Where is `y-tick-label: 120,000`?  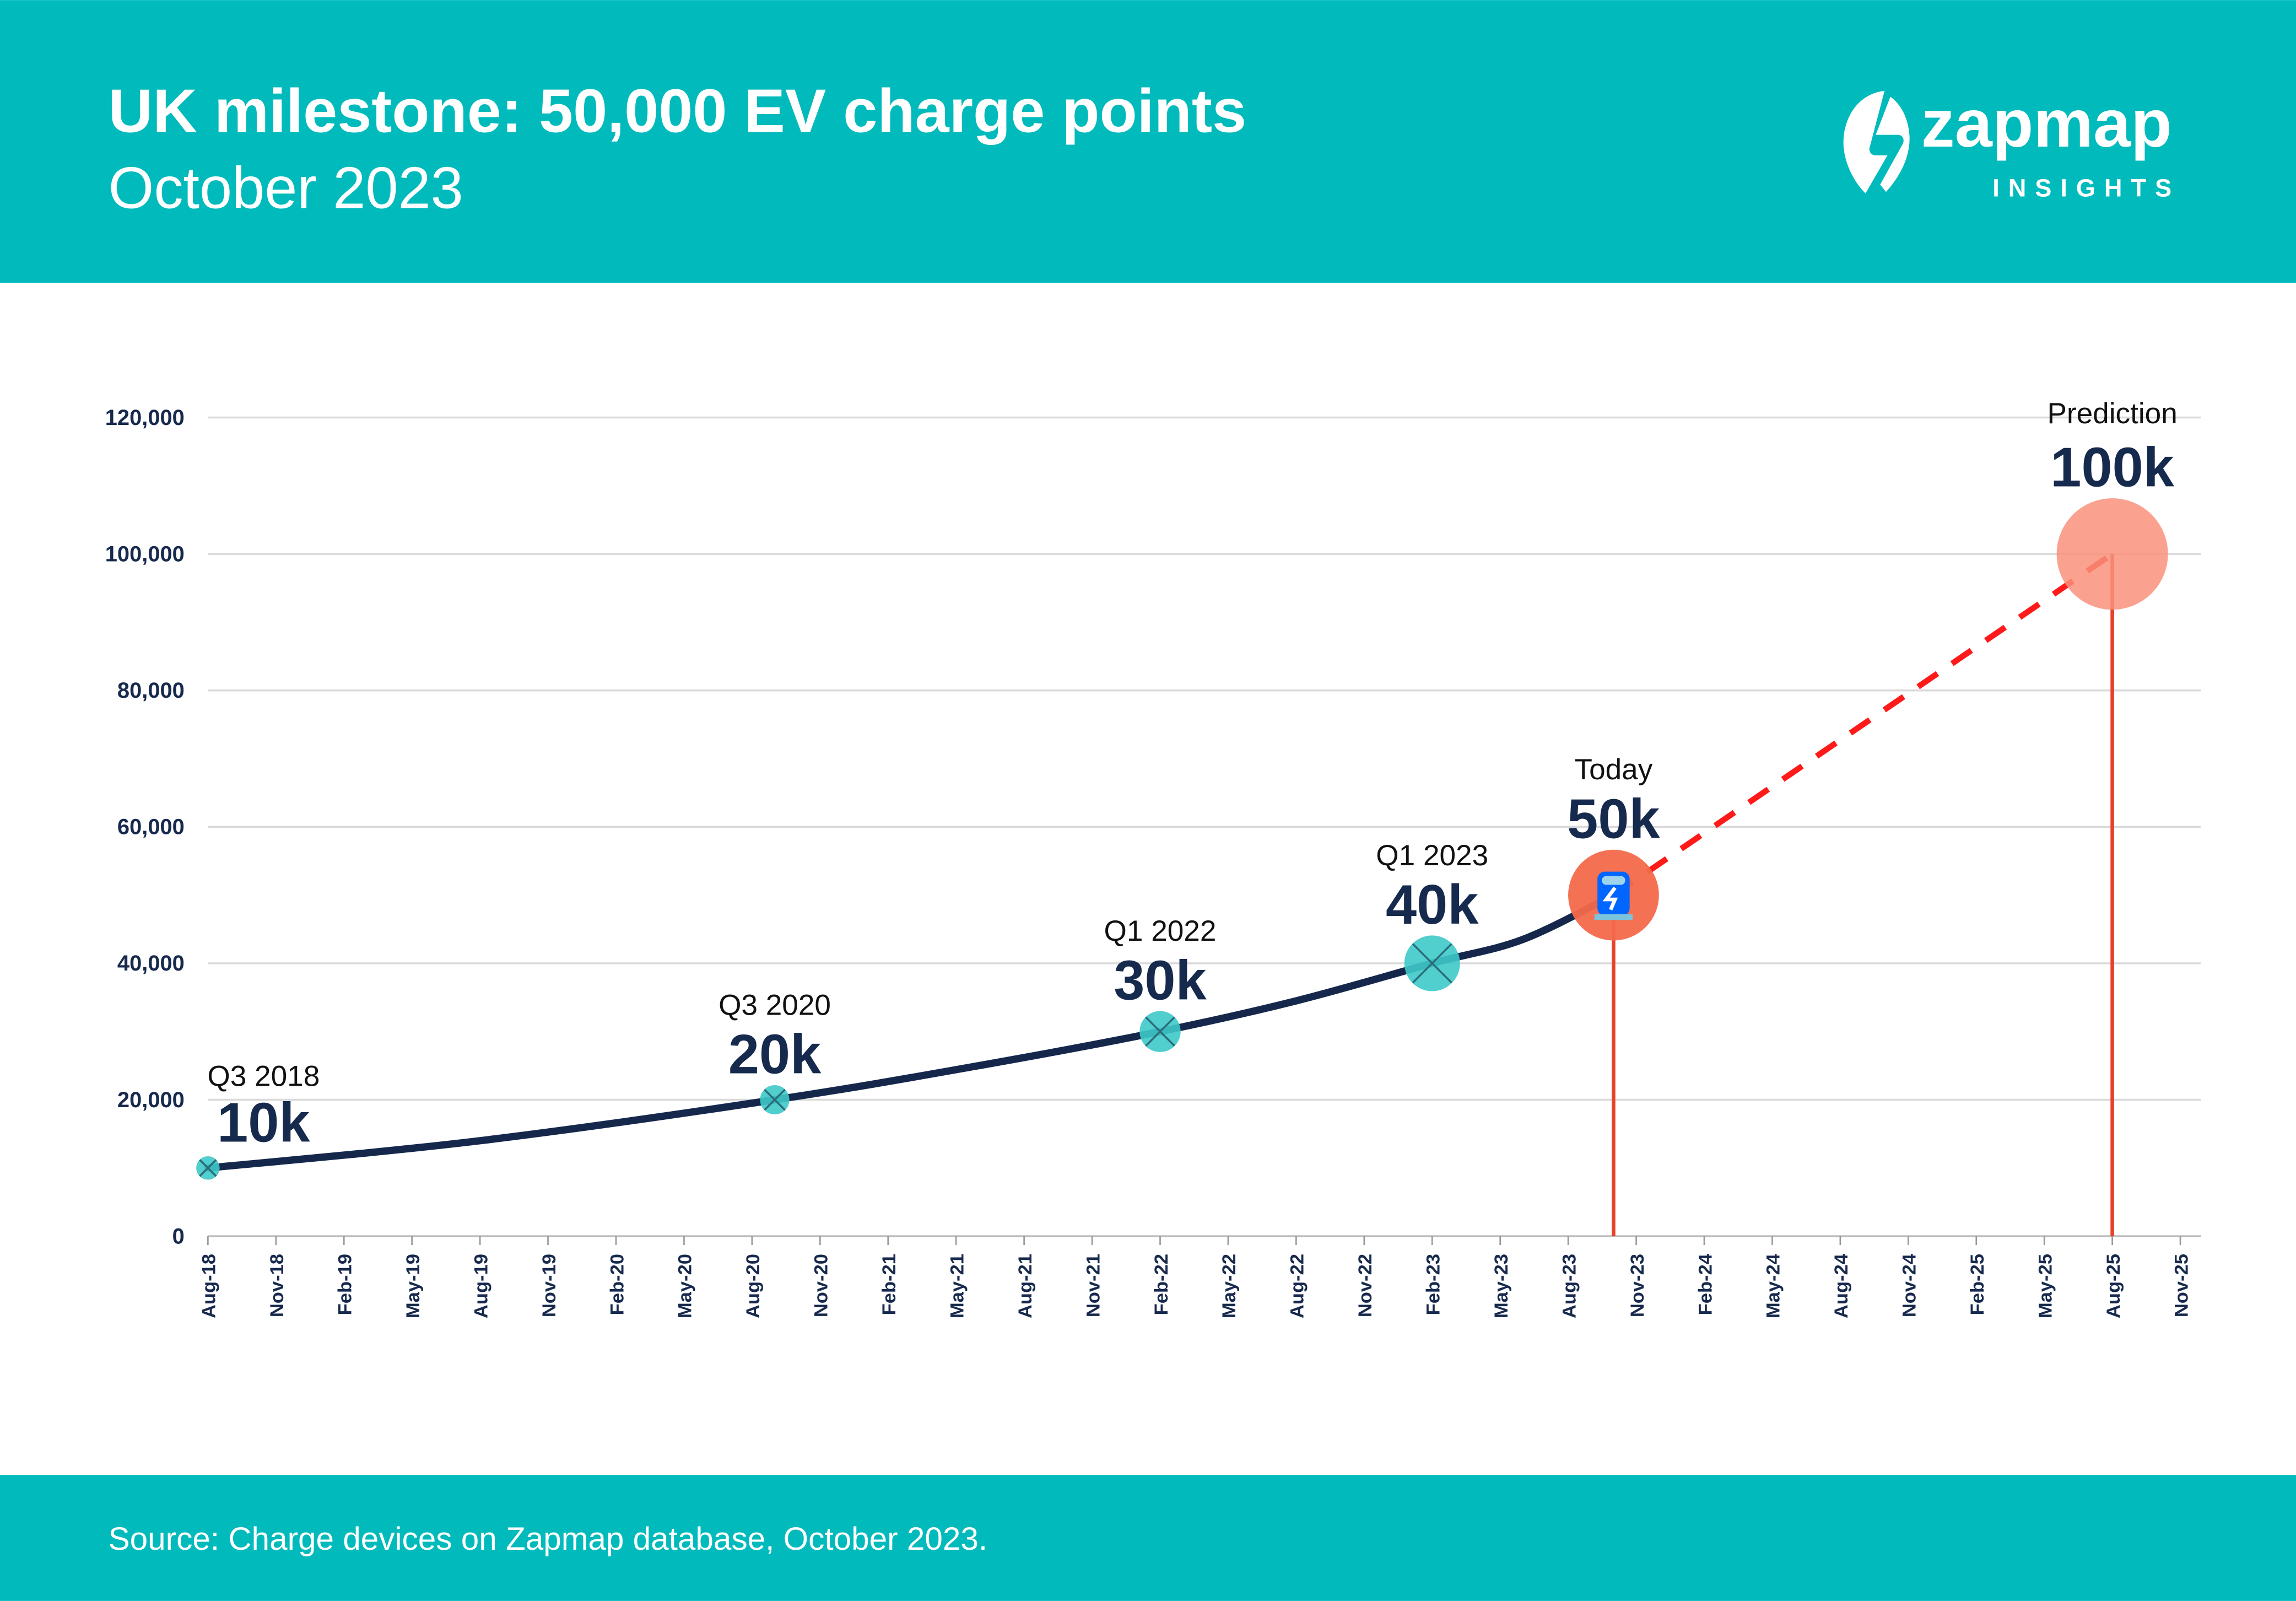
y-tick-label: 120,000 is located at coordinates (145, 418).